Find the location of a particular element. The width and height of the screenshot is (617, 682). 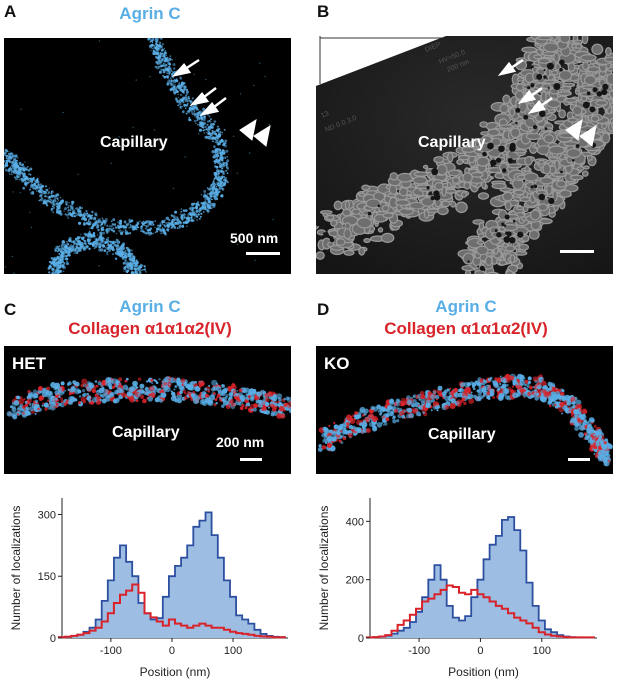

panel-a-scalebar is located at coordinates (263, 253).